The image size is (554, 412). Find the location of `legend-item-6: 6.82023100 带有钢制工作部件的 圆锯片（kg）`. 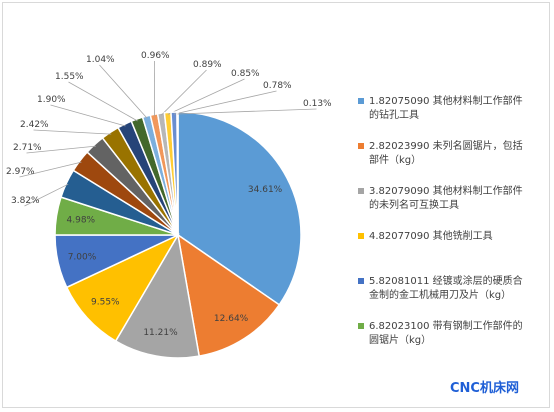

legend-item-6: 6.82023100 带有钢制工作部件的 圆锯片（kg） is located at coordinates (451, 334).